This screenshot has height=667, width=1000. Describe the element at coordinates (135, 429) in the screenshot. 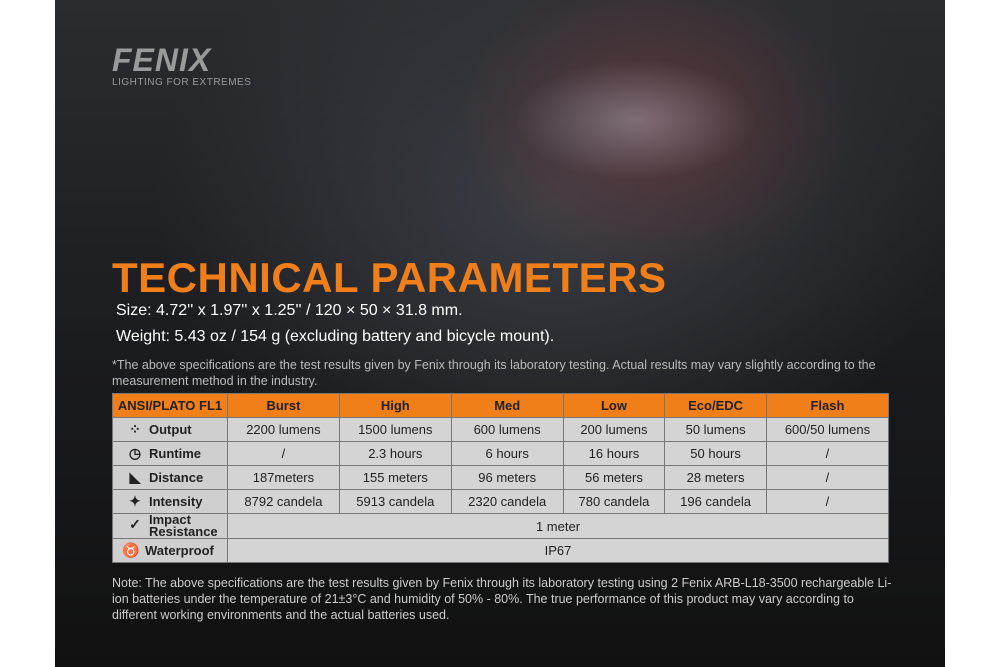

I see `light-rays-icon: ⁘` at that location.